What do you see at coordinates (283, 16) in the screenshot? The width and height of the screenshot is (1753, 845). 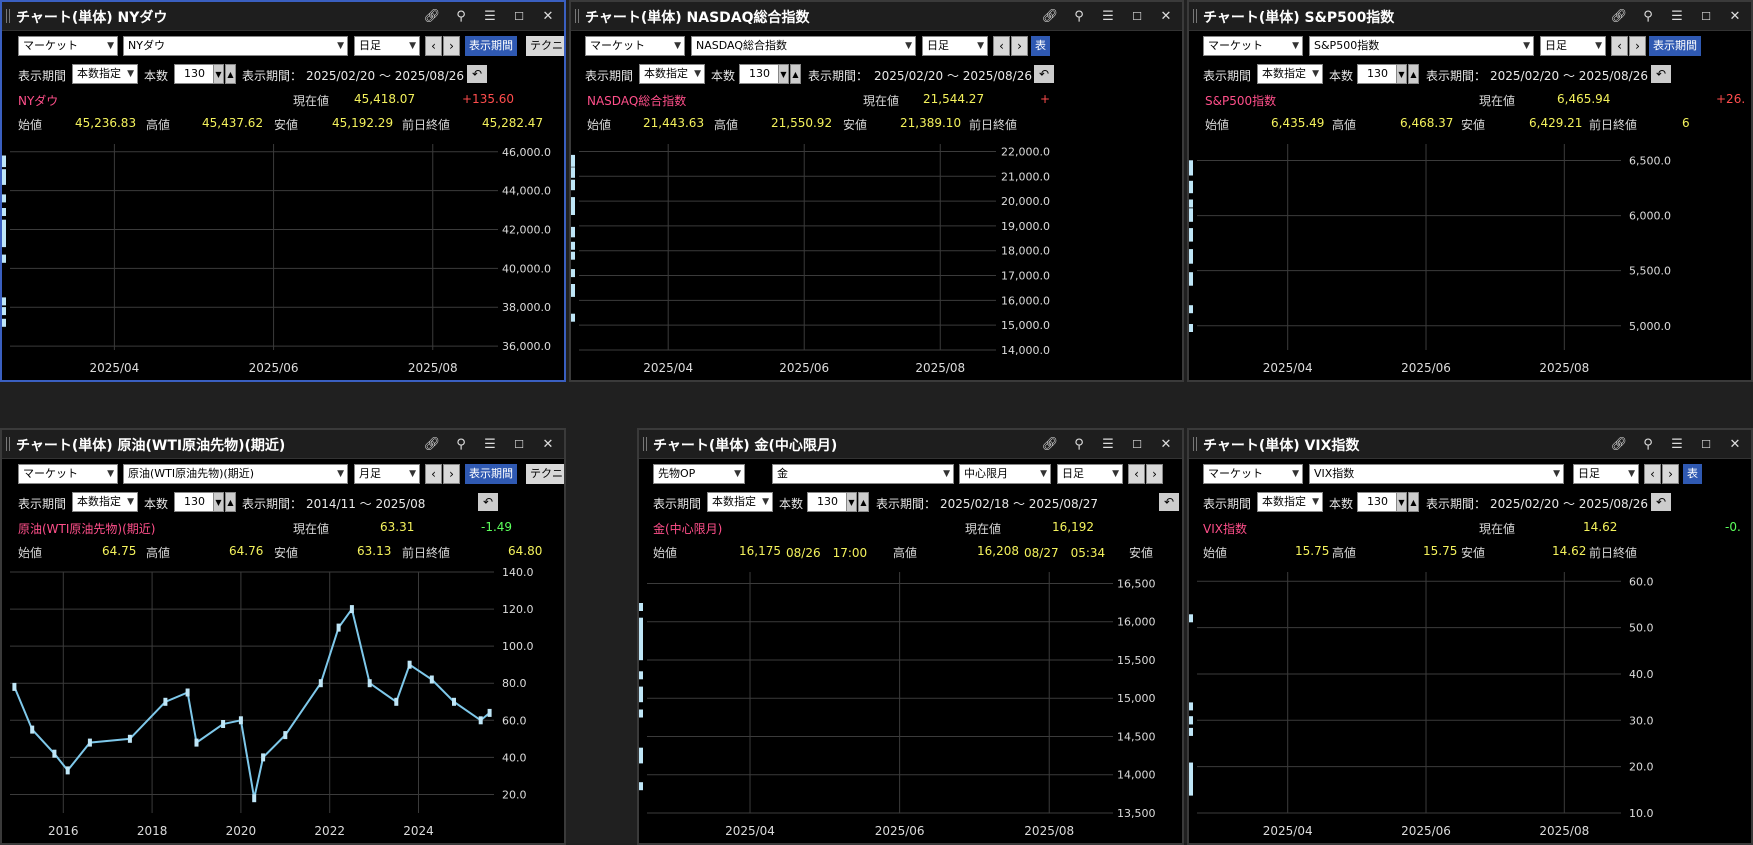 I see `panel-titlebar: チャート(単体) NYダウ 🔗︎ ⚲ ☰ ☐ ✕` at bounding box center [283, 16].